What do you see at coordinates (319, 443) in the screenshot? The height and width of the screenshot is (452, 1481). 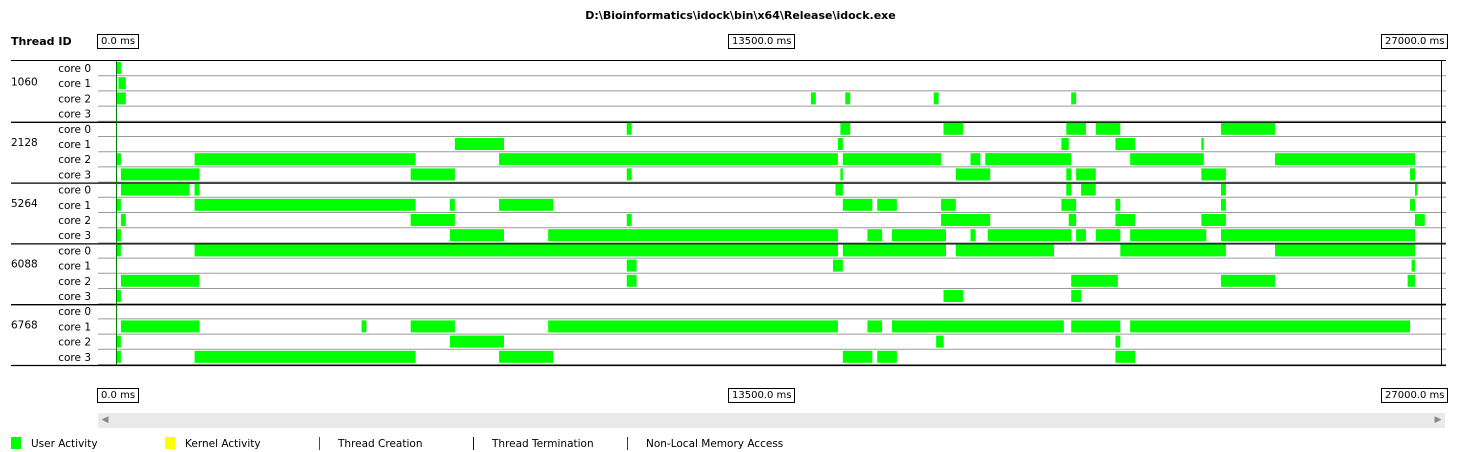 I see `thread-creation-line-icon` at bounding box center [319, 443].